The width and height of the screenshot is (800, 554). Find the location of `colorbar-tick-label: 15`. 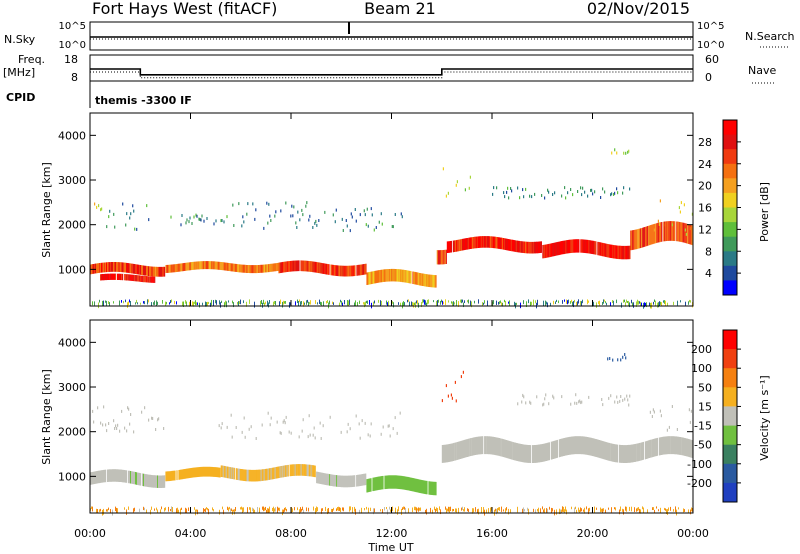

colorbar-tick-label: 15 is located at coordinates (705, 406).